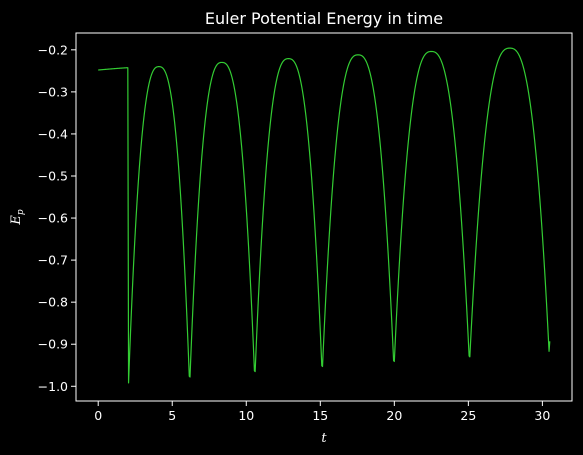 This screenshot has height=455, width=583. What do you see at coordinates (53, 302) in the screenshot?
I see `y-tick-label: −0.8` at bounding box center [53, 302].